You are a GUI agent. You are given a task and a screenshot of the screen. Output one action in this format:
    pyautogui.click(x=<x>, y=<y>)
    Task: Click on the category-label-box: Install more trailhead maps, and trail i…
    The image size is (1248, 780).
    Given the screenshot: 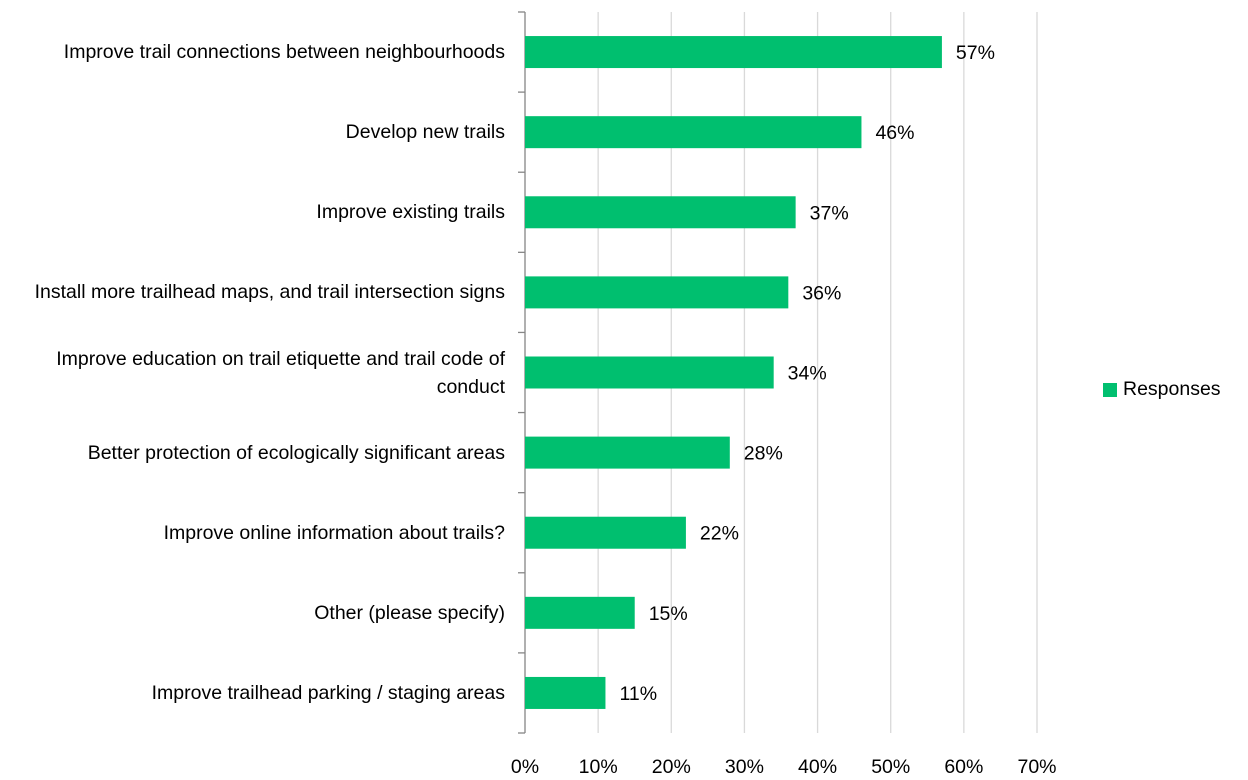 What is the action you would take?
    pyautogui.click(x=252, y=292)
    